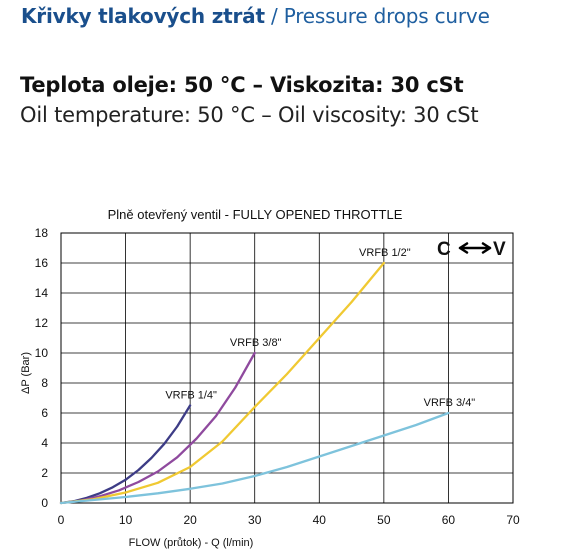  Describe the element at coordinates (255, 520) in the screenshot. I see `x-tick-label: 30` at that location.